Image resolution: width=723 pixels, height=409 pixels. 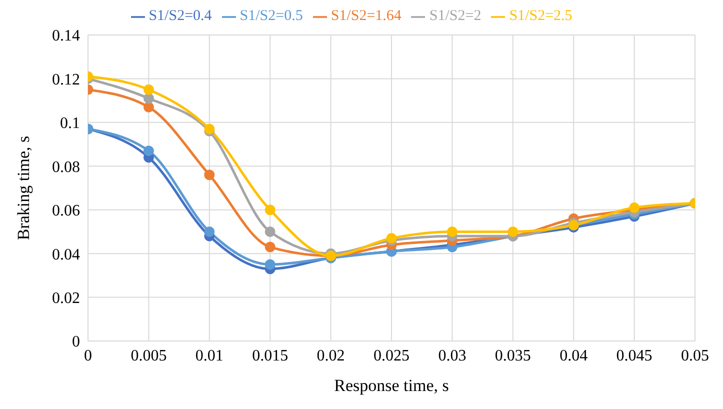 What do you see at coordinates (24, 188) in the screenshot?
I see `y-axis-title: Braking time, s` at bounding box center [24, 188].